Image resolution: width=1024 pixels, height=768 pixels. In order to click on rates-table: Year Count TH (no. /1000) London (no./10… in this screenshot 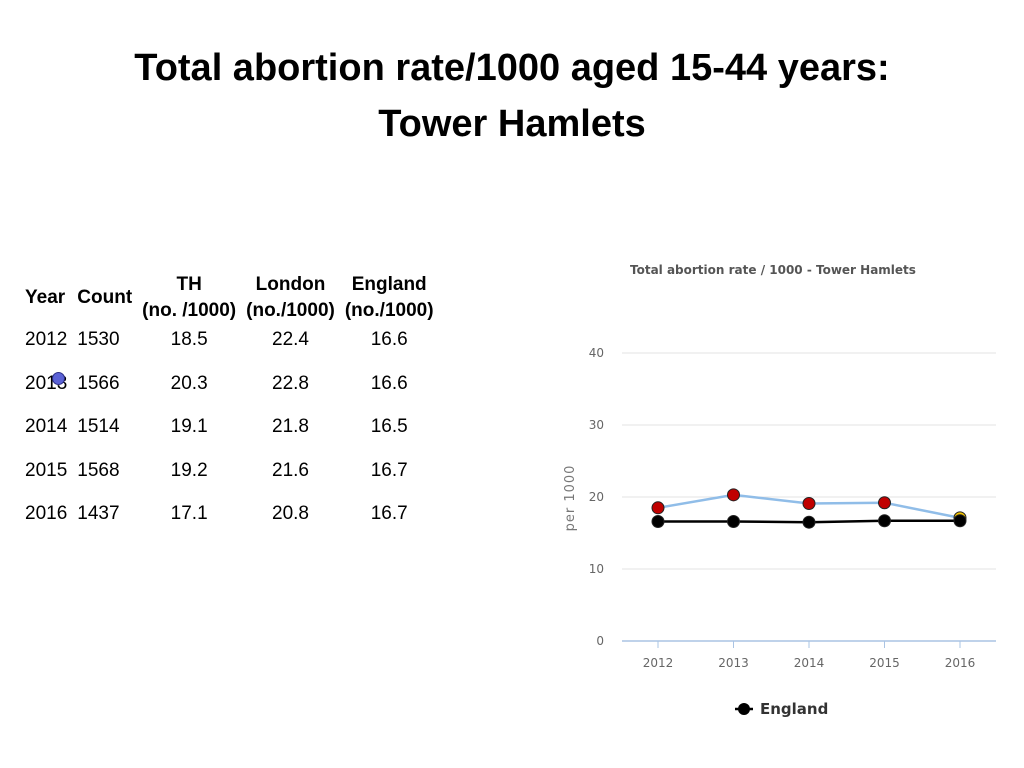, I will do `click(229, 407)`.